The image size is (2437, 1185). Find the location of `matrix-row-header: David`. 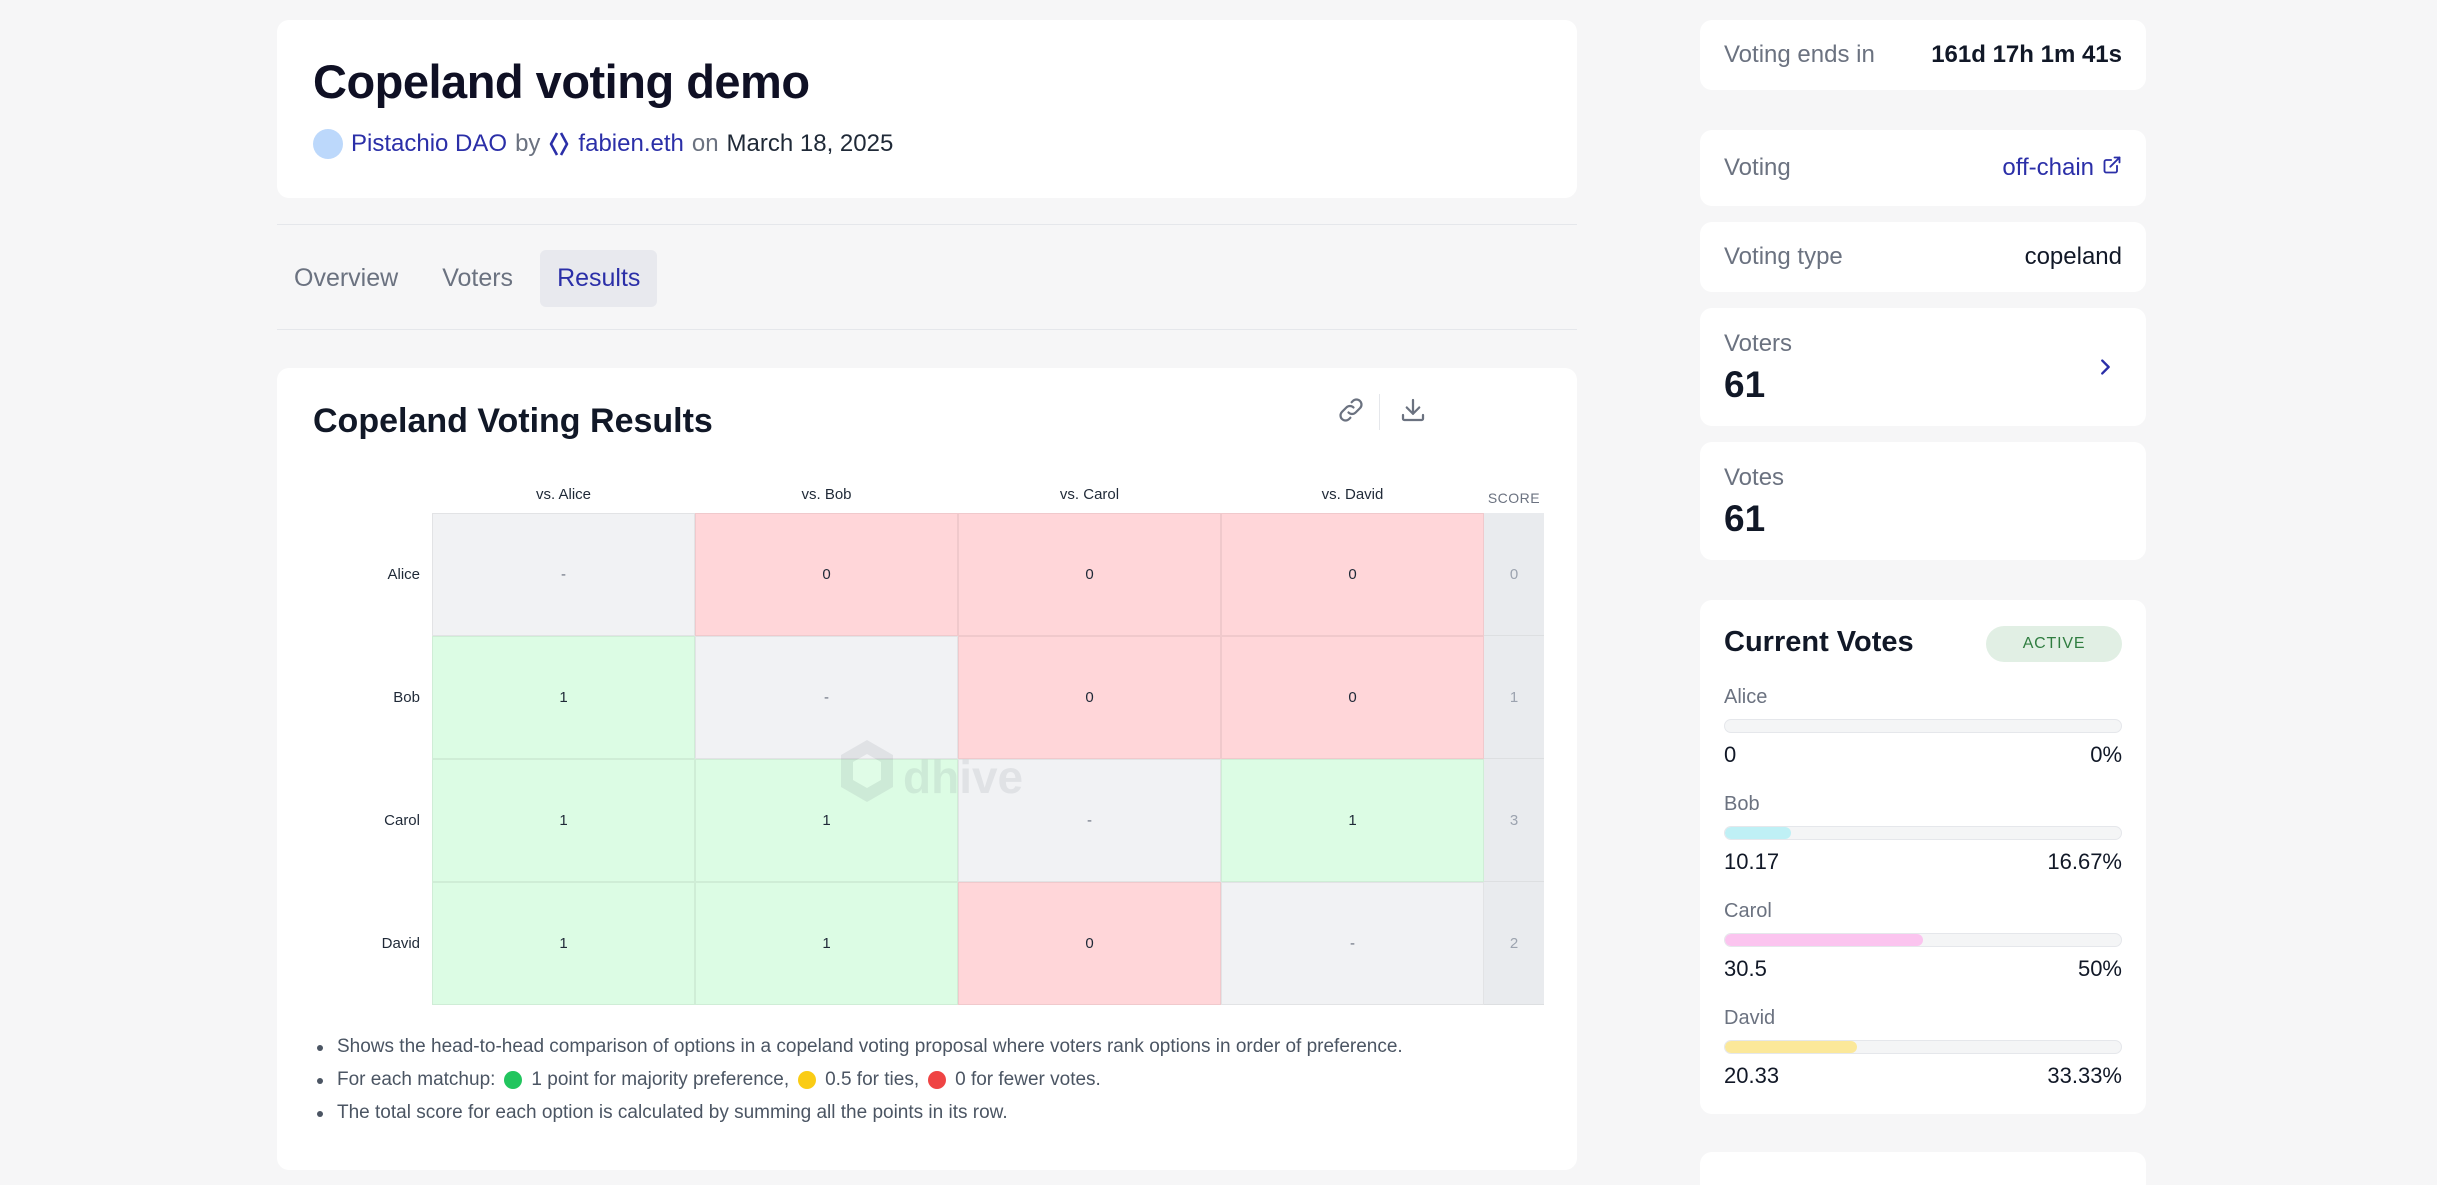

matrix-row-header: David is located at coordinates (400, 943).